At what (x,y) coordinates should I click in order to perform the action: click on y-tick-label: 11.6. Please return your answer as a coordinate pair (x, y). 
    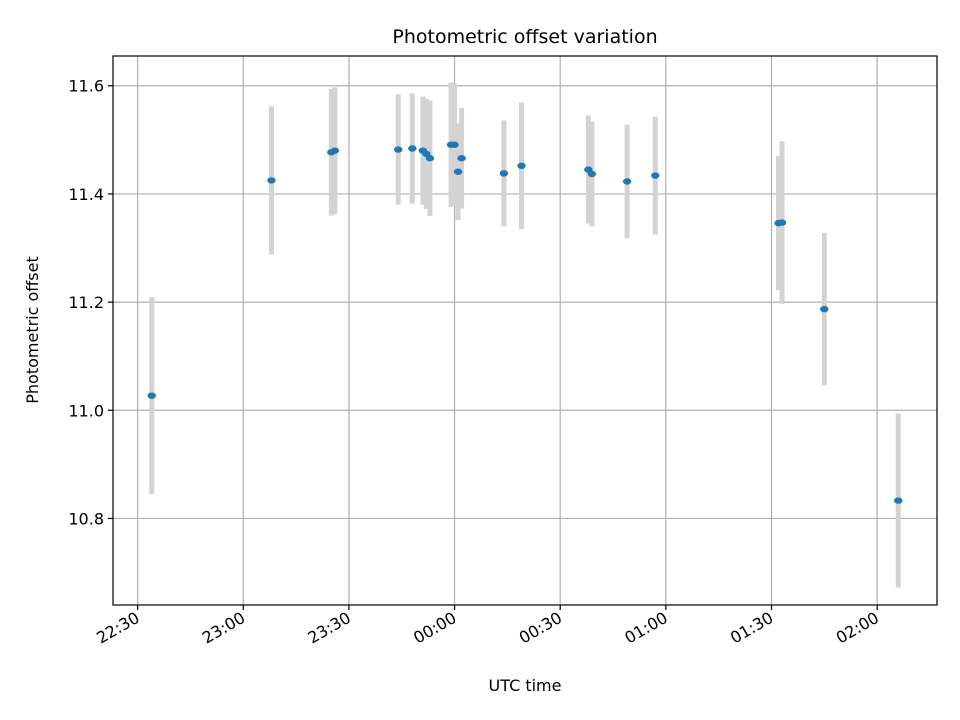
    Looking at the image, I should click on (86, 86).